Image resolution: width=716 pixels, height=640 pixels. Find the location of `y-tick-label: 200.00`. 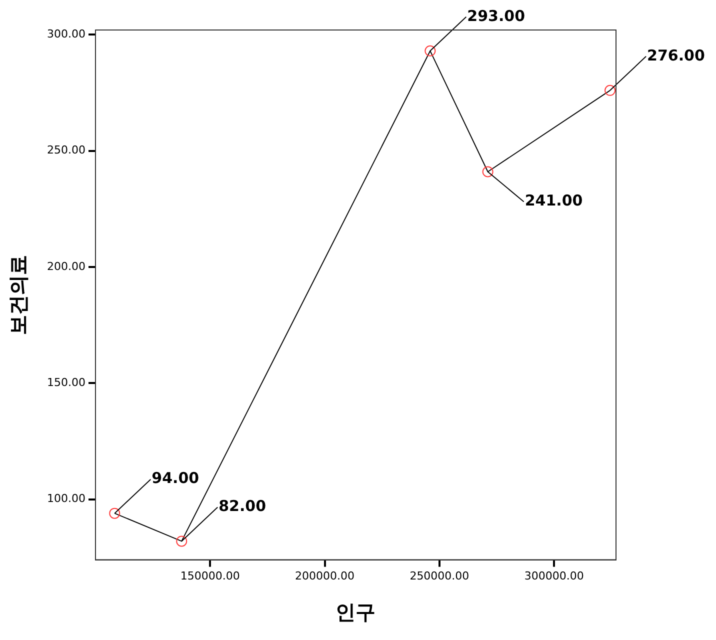

y-tick-label: 200.00 is located at coordinates (66, 266).